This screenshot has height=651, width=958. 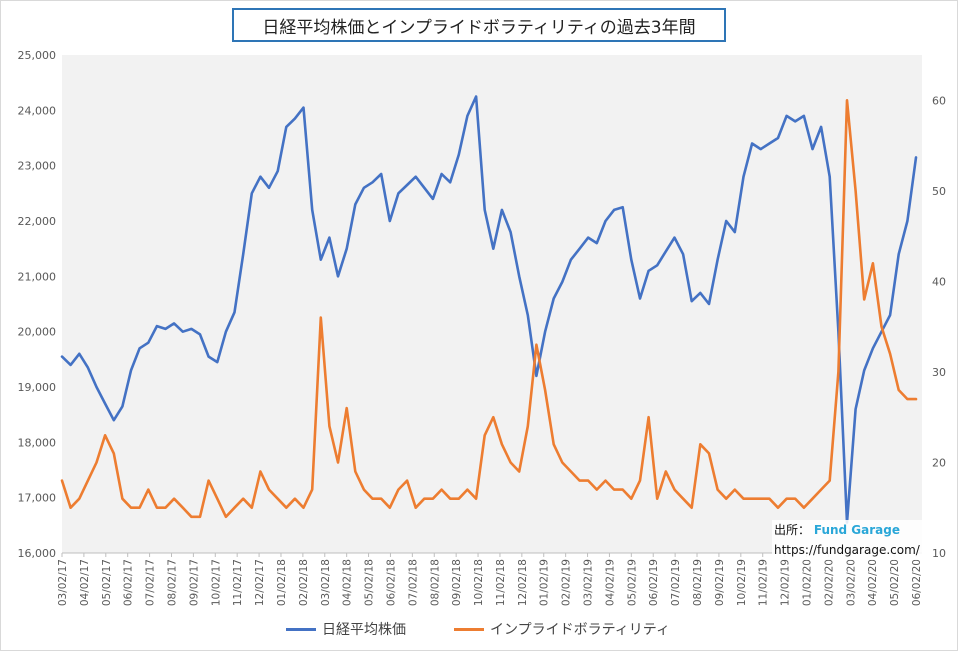 What do you see at coordinates (129, 582) in the screenshot?
I see `x-tick-label: 06/02/17` at bounding box center [129, 582].